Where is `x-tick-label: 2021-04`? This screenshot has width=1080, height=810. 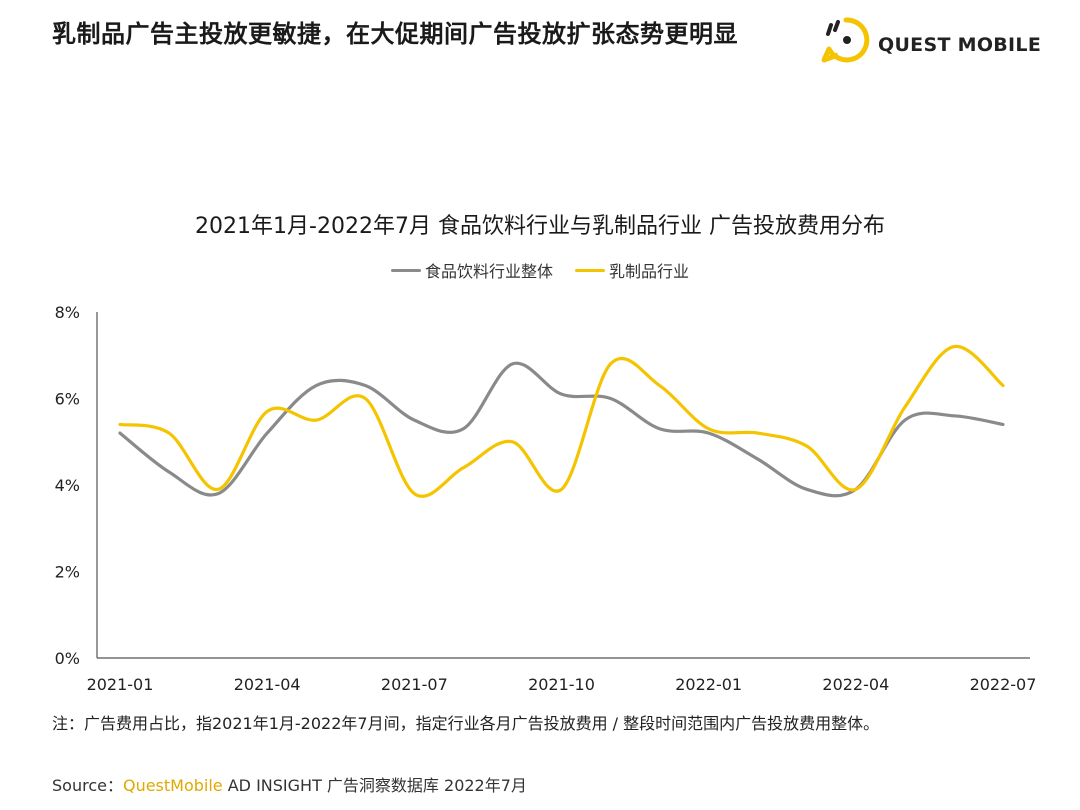
x-tick-label: 2021-04 is located at coordinates (267, 684).